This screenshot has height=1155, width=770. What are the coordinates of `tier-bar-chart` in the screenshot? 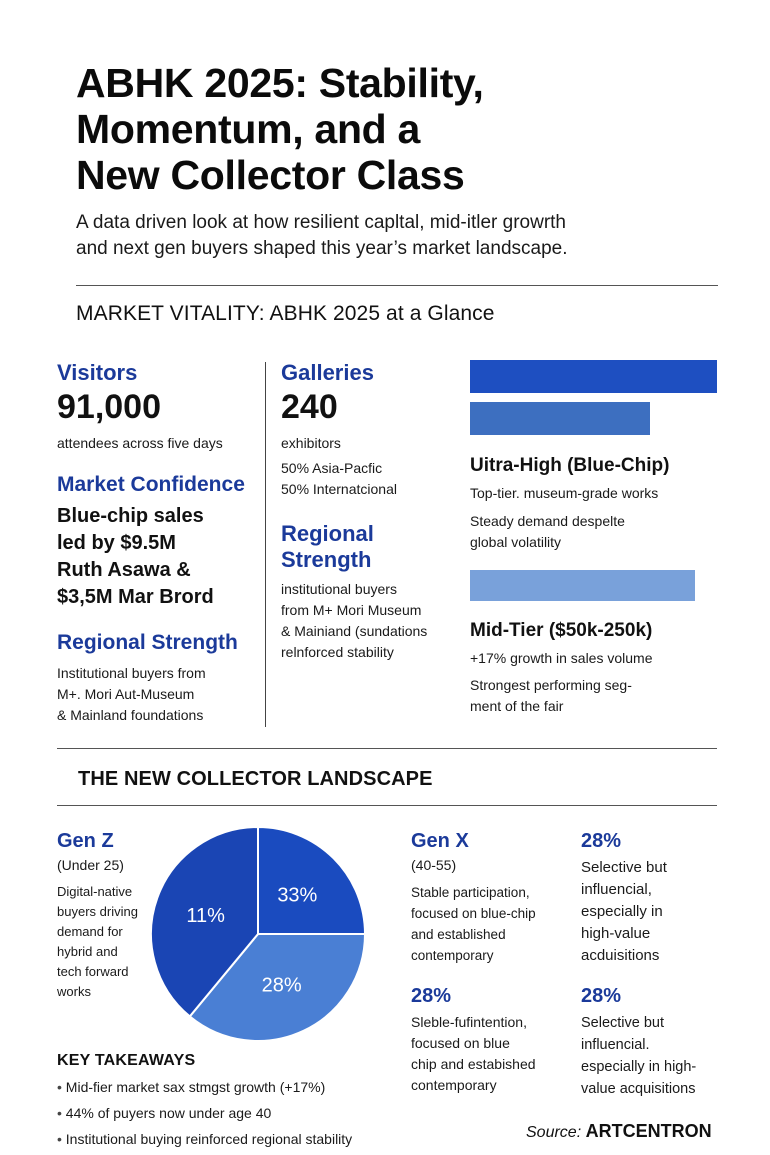 It's located at (593, 480).